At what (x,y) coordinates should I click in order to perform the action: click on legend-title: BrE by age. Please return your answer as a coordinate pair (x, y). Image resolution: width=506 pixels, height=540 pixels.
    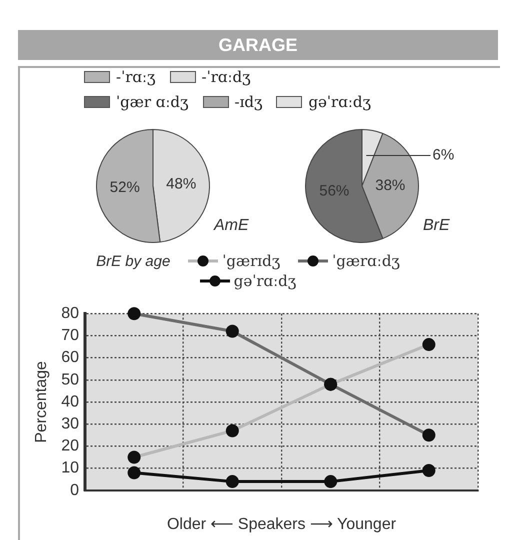
    Looking at the image, I should click on (133, 261).